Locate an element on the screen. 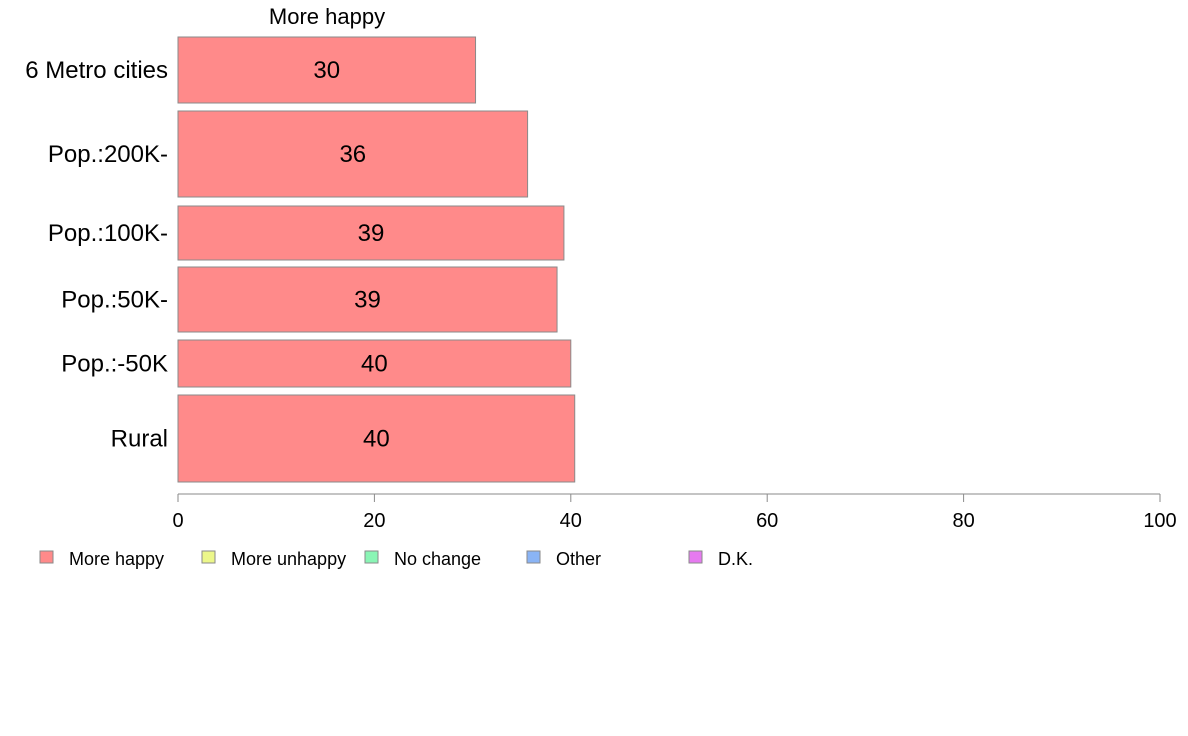 The height and width of the screenshot is (736, 1188). x-tick-label: 100 is located at coordinates (1159, 521).